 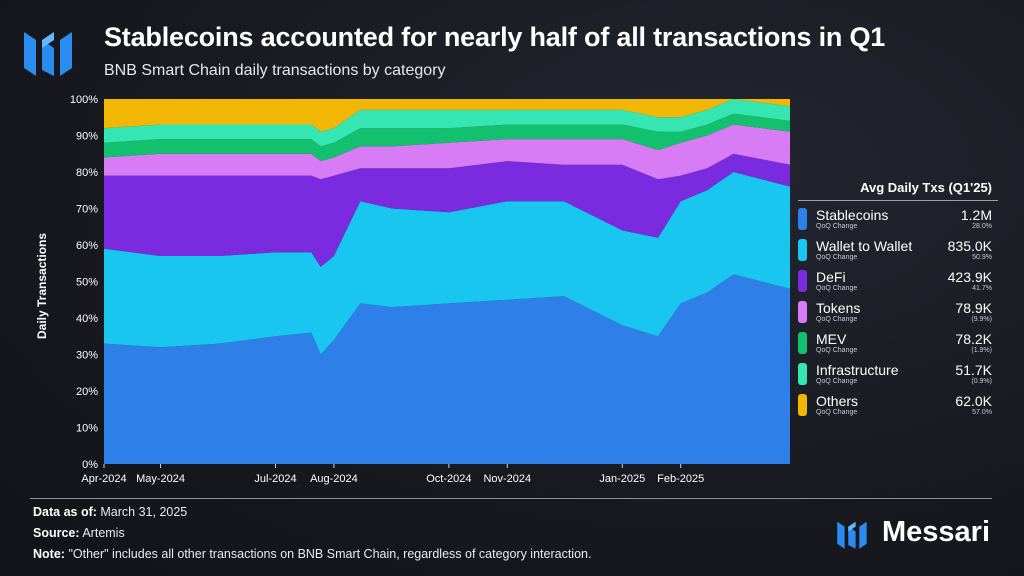 I want to click on legend-item: Stablecoins QoQ Change 1.2M 28.0%, so click(x=898, y=219).